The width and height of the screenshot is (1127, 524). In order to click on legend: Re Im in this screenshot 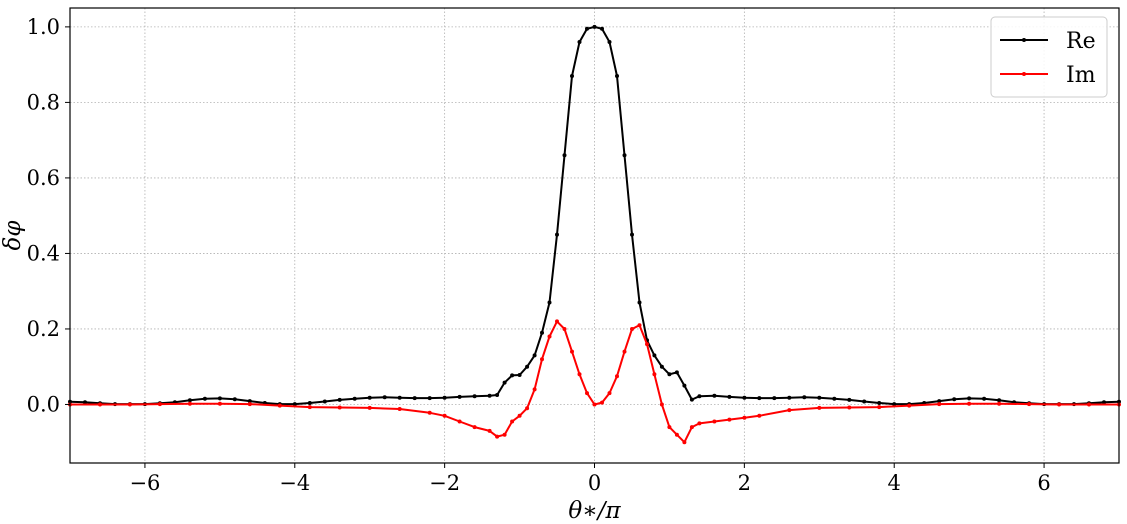, I will do `click(1049, 57)`.